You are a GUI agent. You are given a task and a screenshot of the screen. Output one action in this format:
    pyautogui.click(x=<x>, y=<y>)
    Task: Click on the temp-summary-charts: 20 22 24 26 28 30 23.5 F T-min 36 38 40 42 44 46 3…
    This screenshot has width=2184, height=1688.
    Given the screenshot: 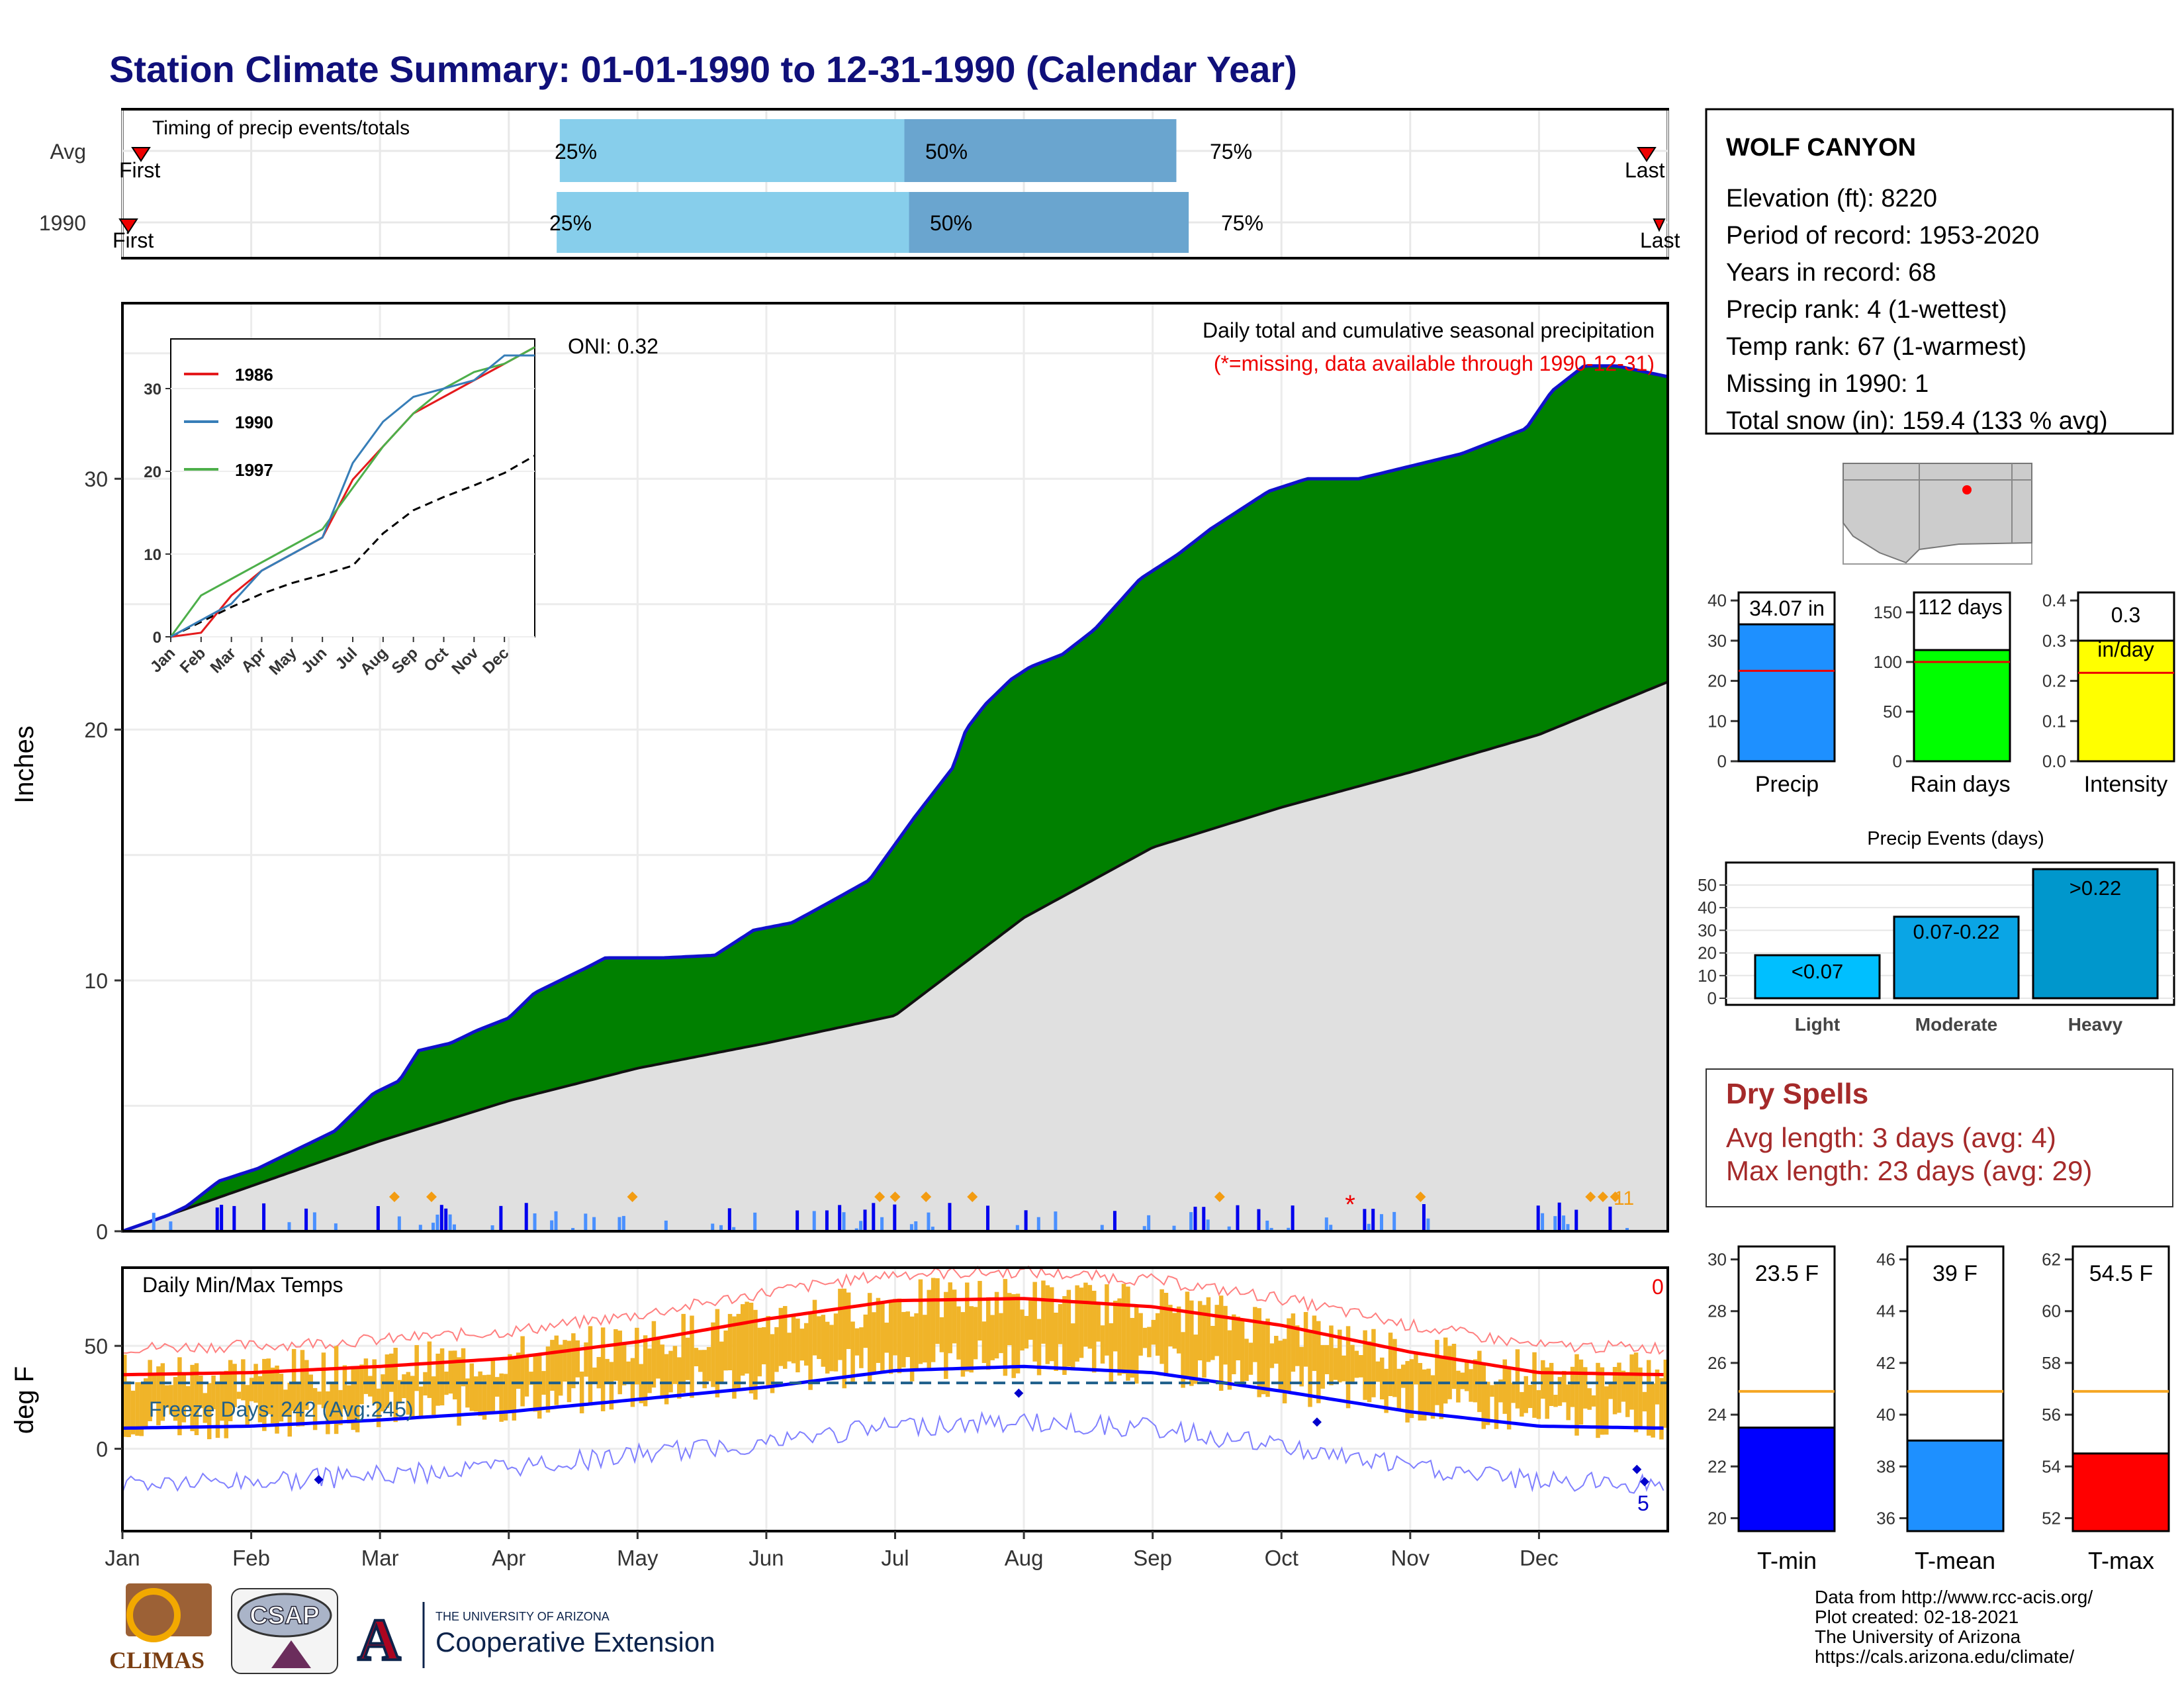 What is the action you would take?
    pyautogui.click(x=1939, y=1409)
    